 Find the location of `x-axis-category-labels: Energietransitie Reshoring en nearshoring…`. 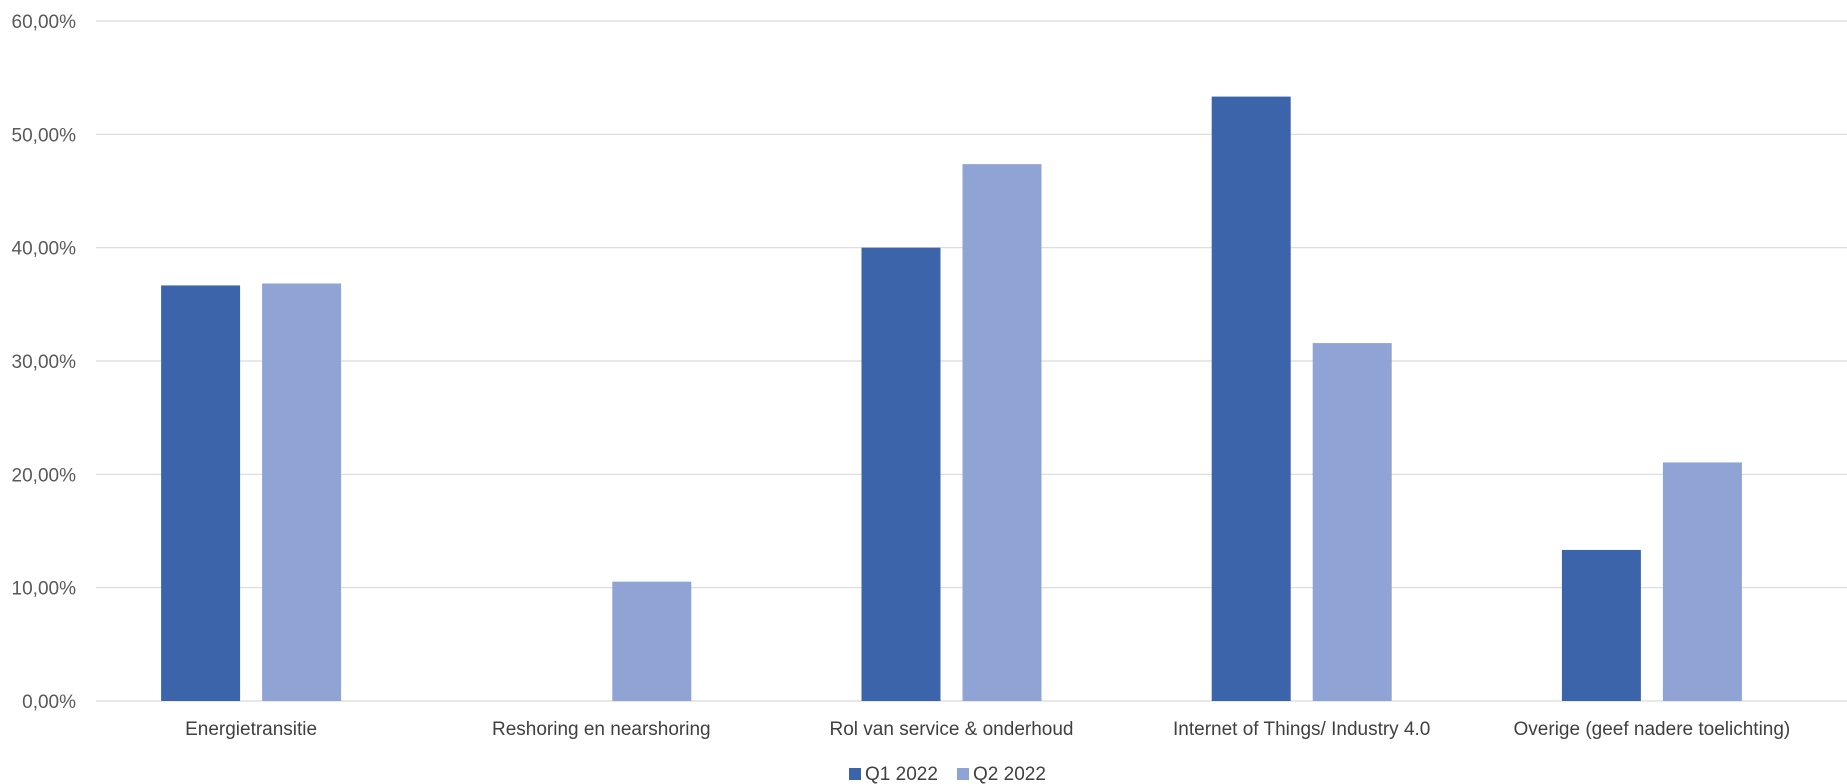

x-axis-category-labels: Energietransitie Reshoring en nearshoring… is located at coordinates (987, 729).